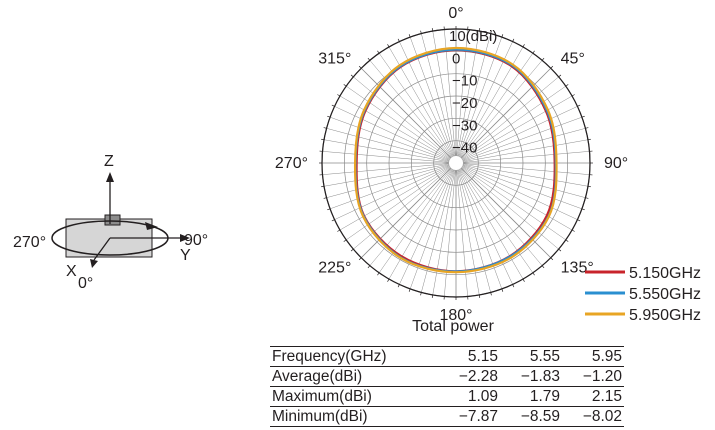 Image resolution: width=715 pixels, height=430 pixels. Describe the element at coordinates (665, 315) in the screenshot. I see `legend-label: 5.950GHz` at that location.